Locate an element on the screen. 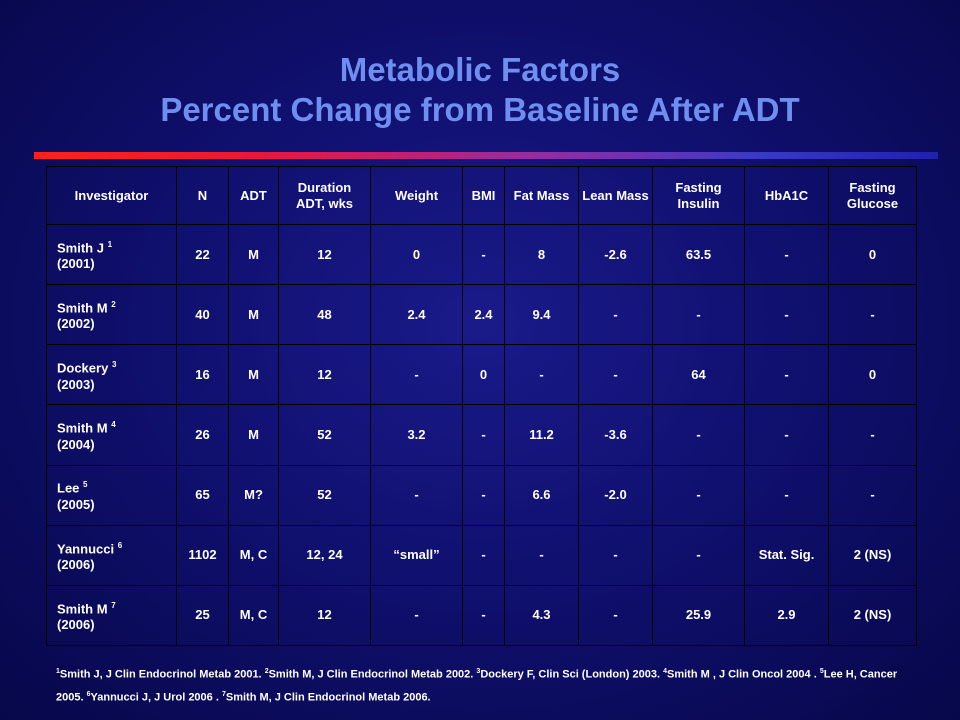 The height and width of the screenshot is (720, 960). table-row: Lee 5 (2005) 65 M? 52- -6.6 -2.0- - - is located at coordinates (481, 495).